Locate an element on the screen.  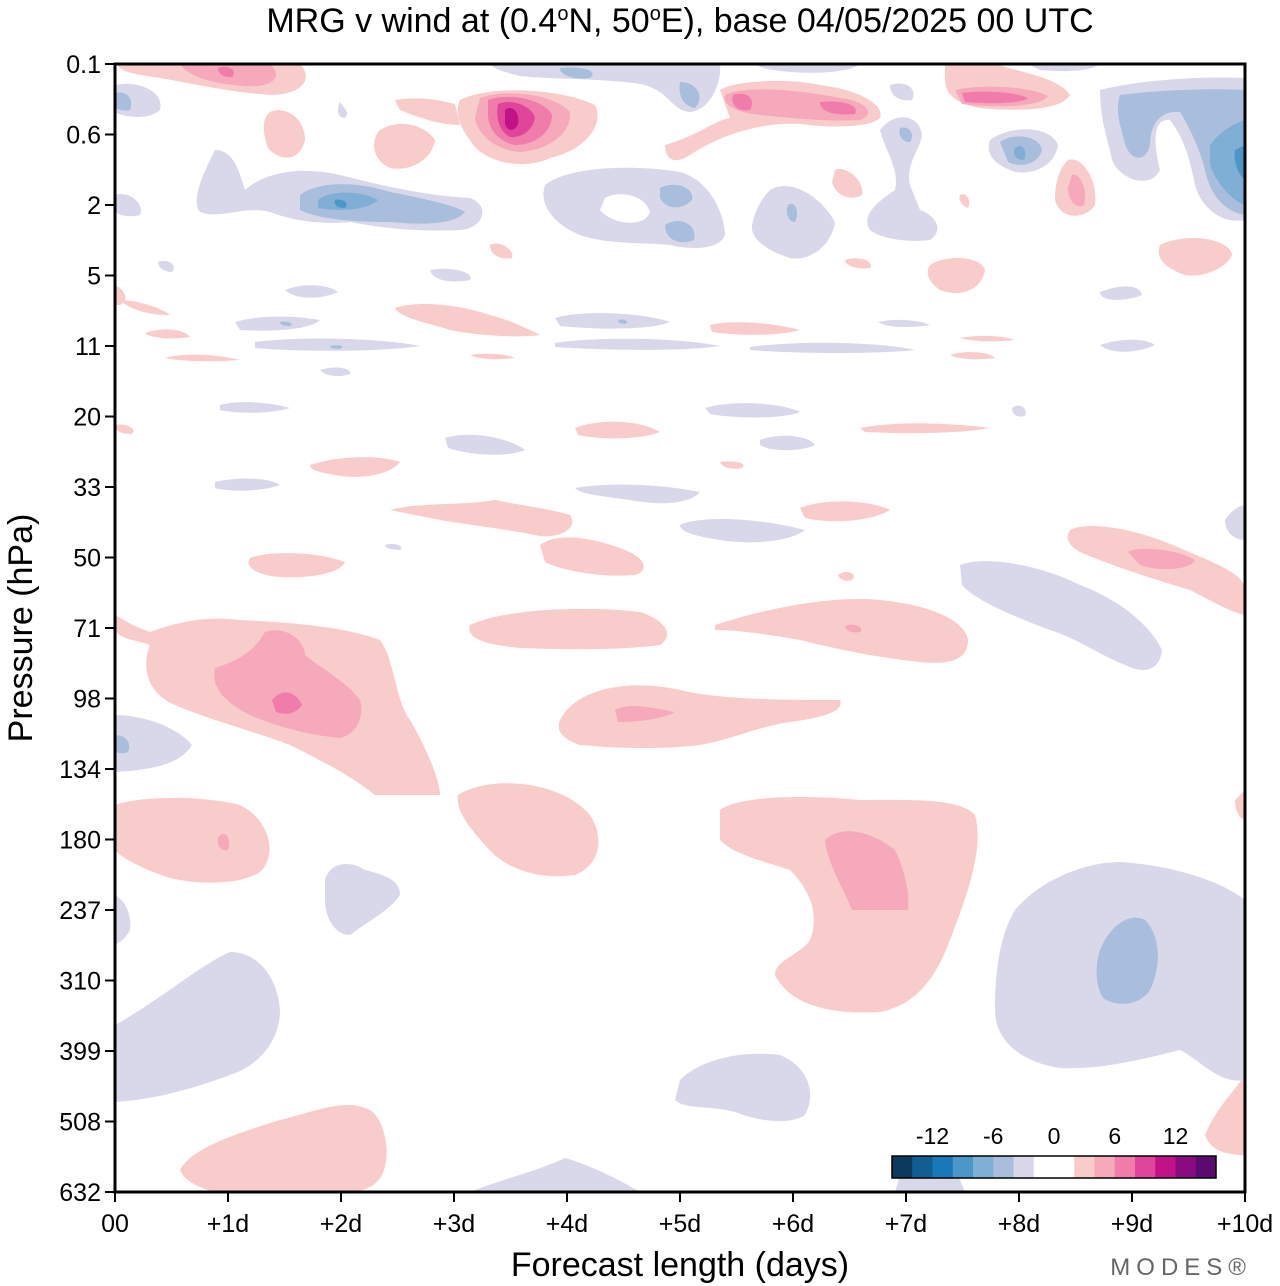
x-tick-label-10: +10d is located at coordinates (1245, 1224).